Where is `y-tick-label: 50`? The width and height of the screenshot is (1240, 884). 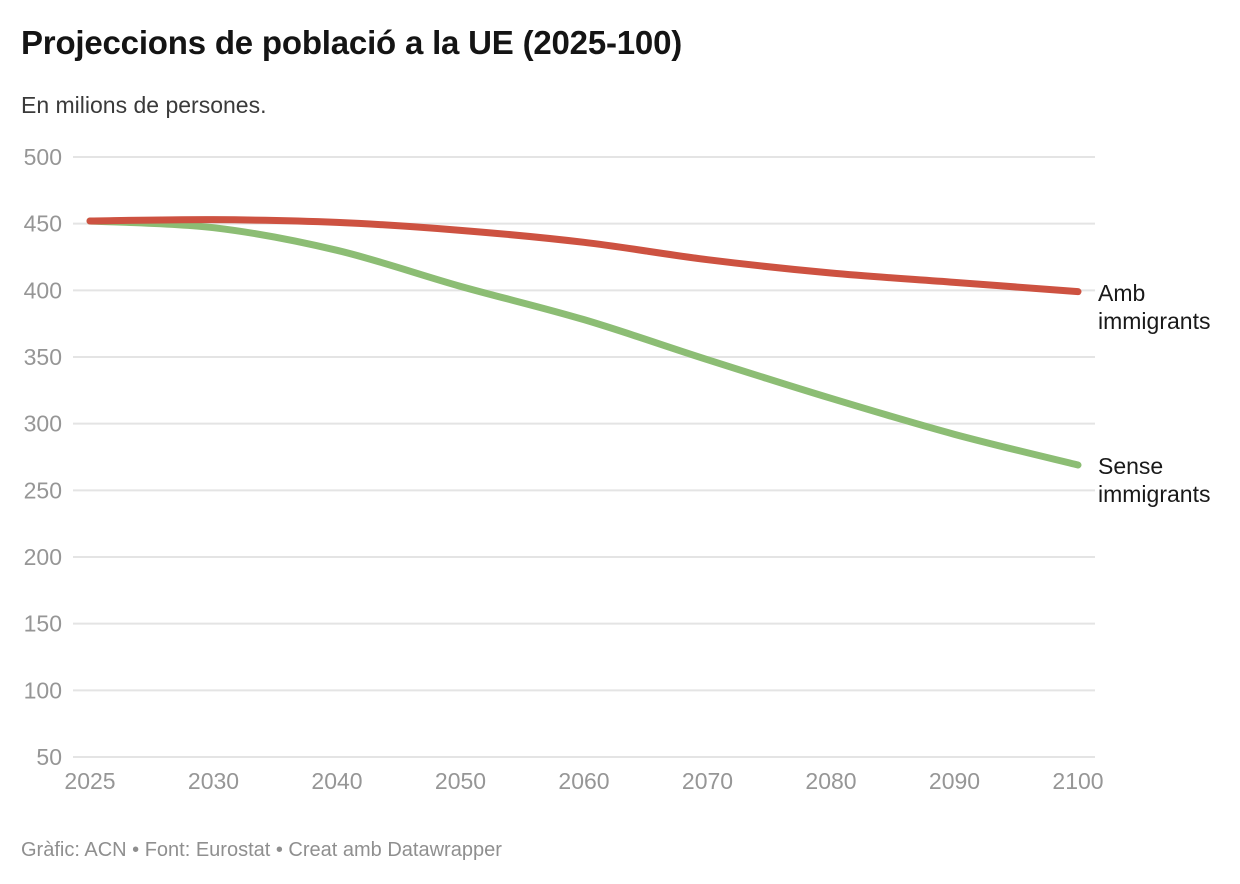 y-tick-label: 50 is located at coordinates (49, 757).